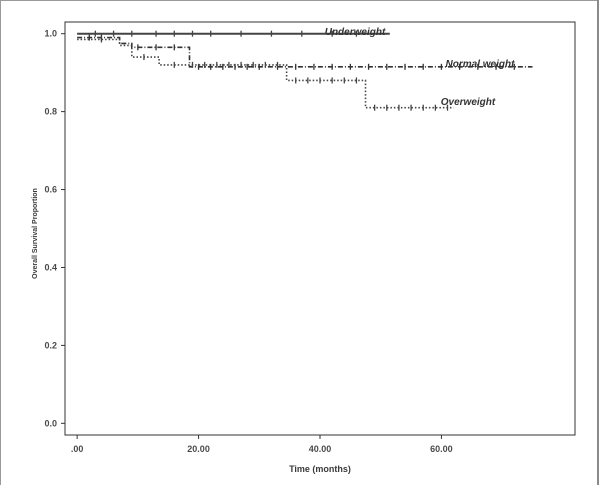  Describe the element at coordinates (265, 73) in the screenshot. I see `series-line-overweight` at that location.